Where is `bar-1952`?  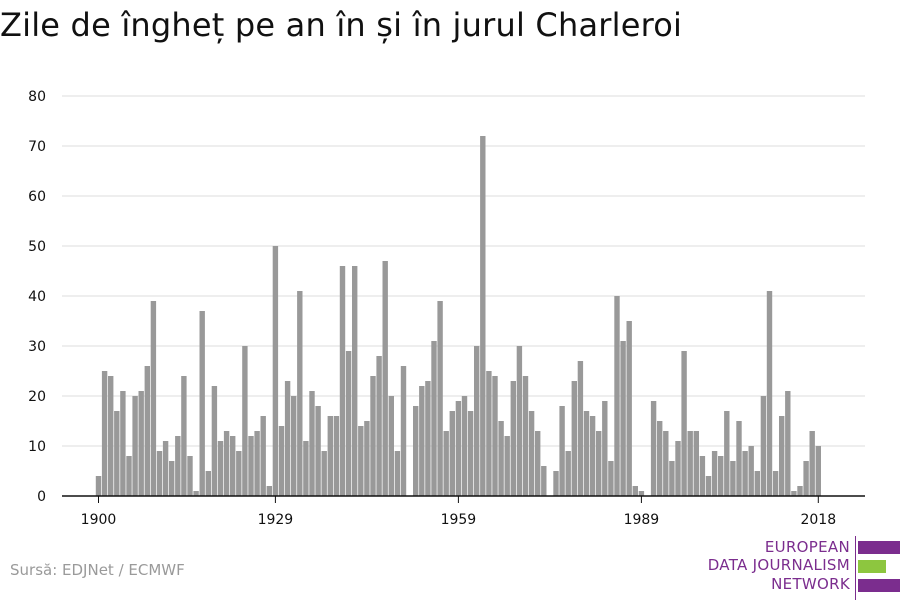
bar-1952 is located at coordinates (416, 451).